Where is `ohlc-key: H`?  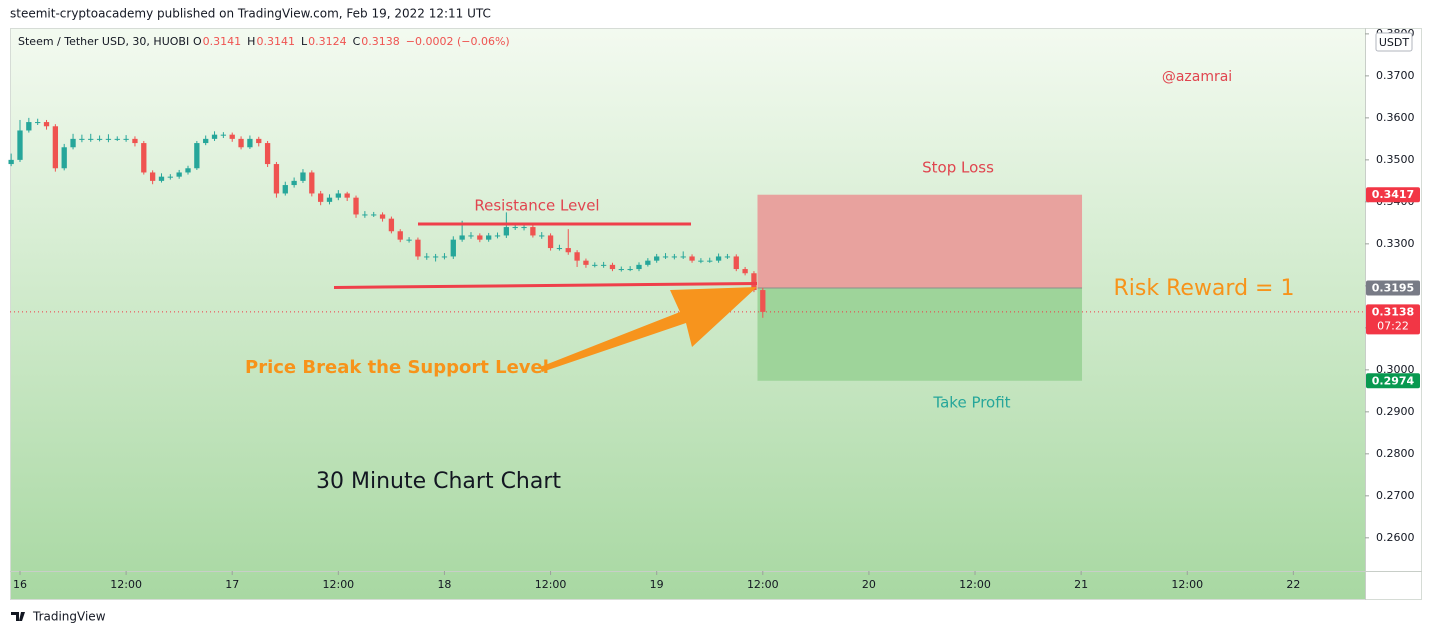 ohlc-key: H is located at coordinates (251, 41).